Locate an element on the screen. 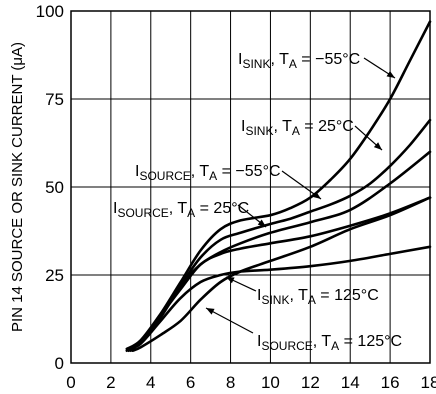 This screenshot has width=436, height=394. annotation-label: ISINK, TA = 125°C is located at coordinates (318, 297).